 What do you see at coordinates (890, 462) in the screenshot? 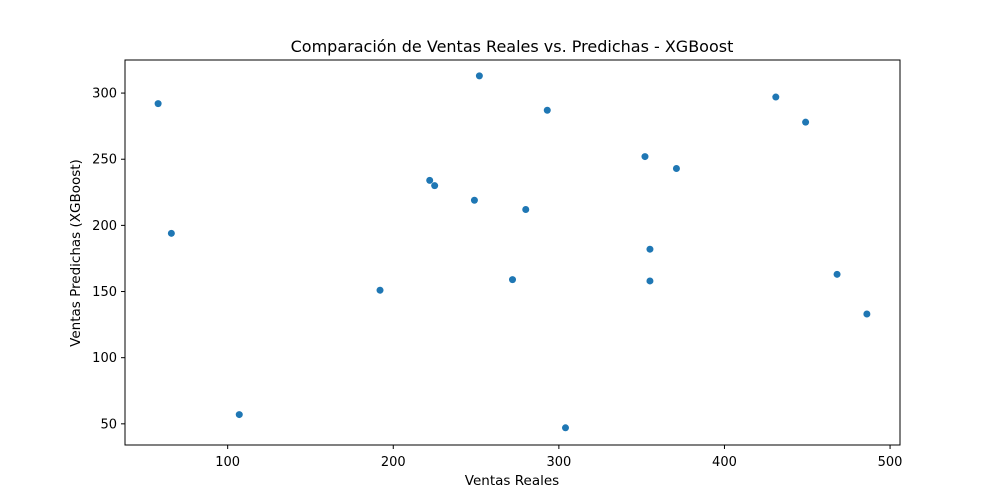
I see `x-tick-label: 500` at bounding box center [890, 462].